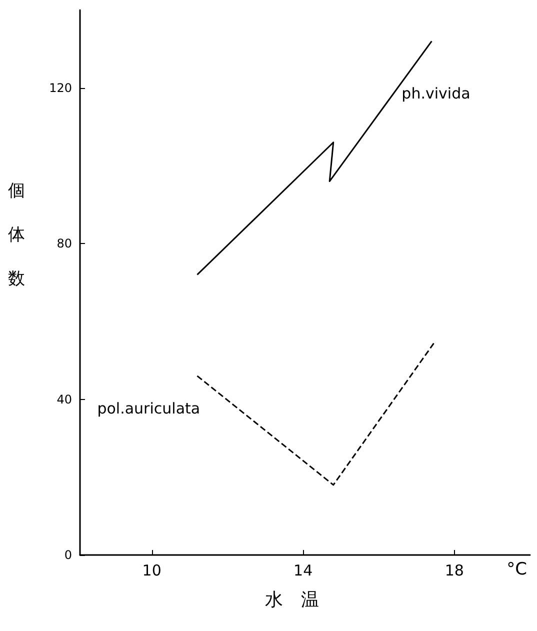 Image resolution: width=537 pixels, height=631 pixels. Describe the element at coordinates (436, 93) in the screenshot. I see `series-label: ph.vivida` at that location.